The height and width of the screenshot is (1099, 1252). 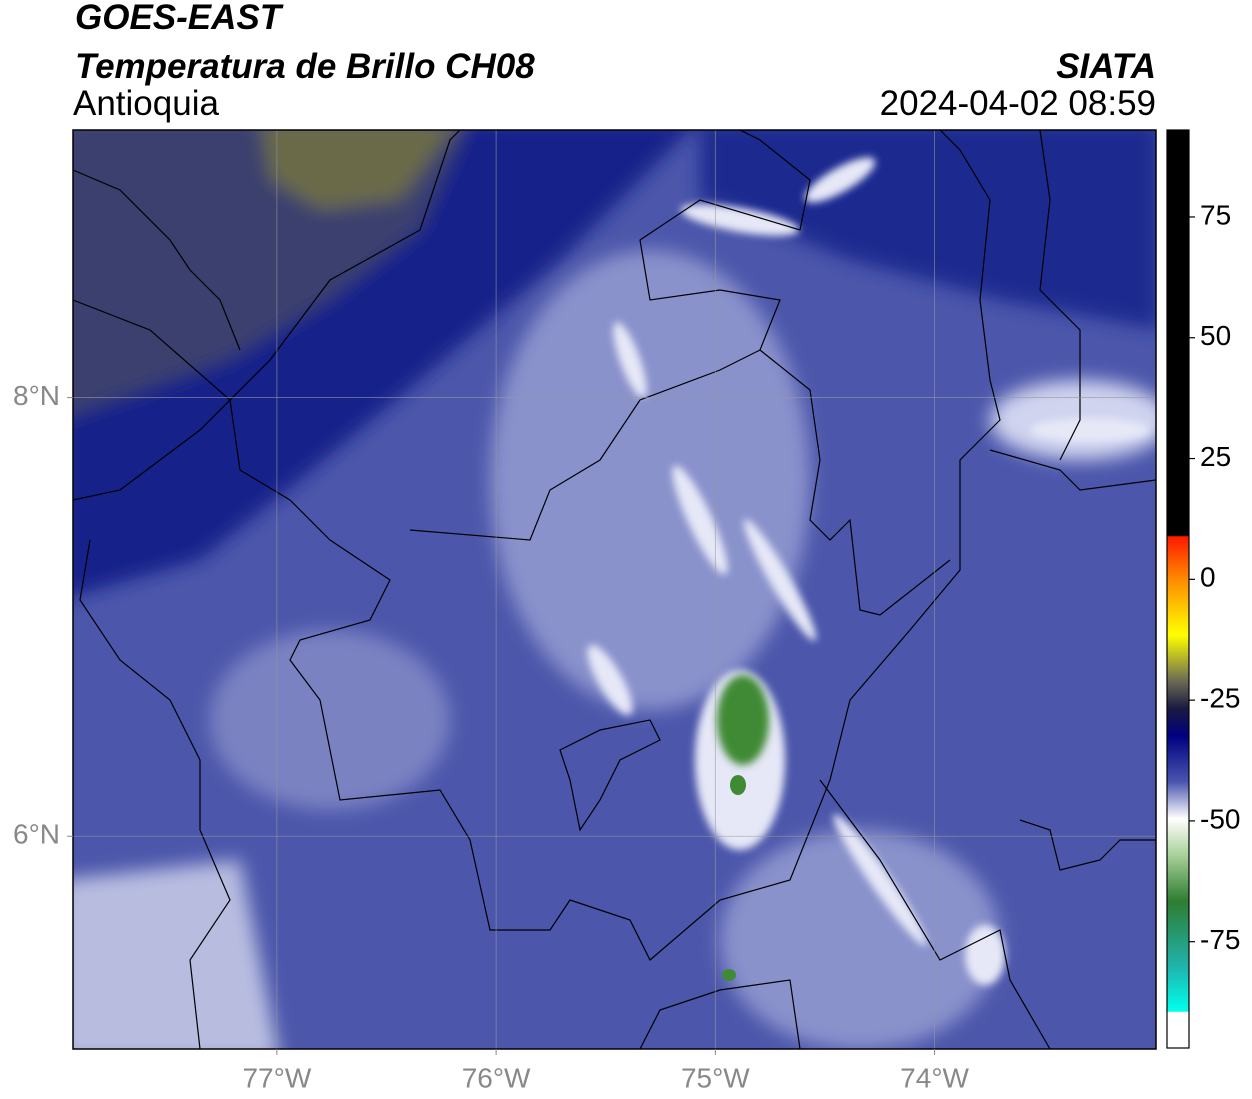 What do you see at coordinates (276, 1077) in the screenshot?
I see `x-tick-label: 77°W` at bounding box center [276, 1077].